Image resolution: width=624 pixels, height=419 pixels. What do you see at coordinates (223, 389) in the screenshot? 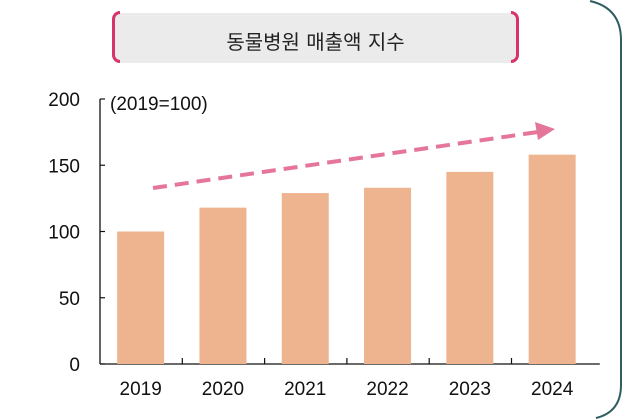
I see `x-tick-label: 2020` at bounding box center [223, 389].